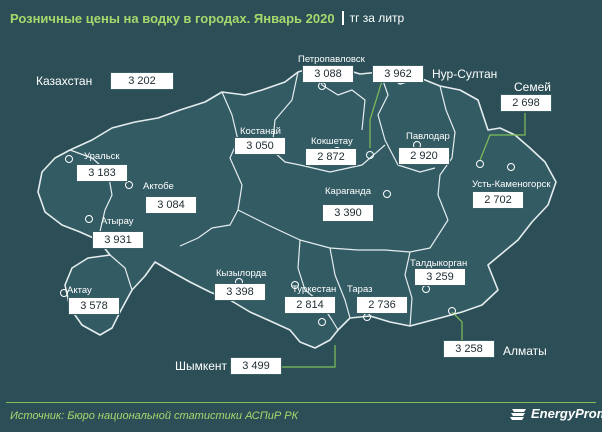 Image resolution: width=602 pixels, height=432 pixels. What do you see at coordinates (370, 155) in the screenshot?
I see `marker-nursultan` at bounding box center [370, 155].